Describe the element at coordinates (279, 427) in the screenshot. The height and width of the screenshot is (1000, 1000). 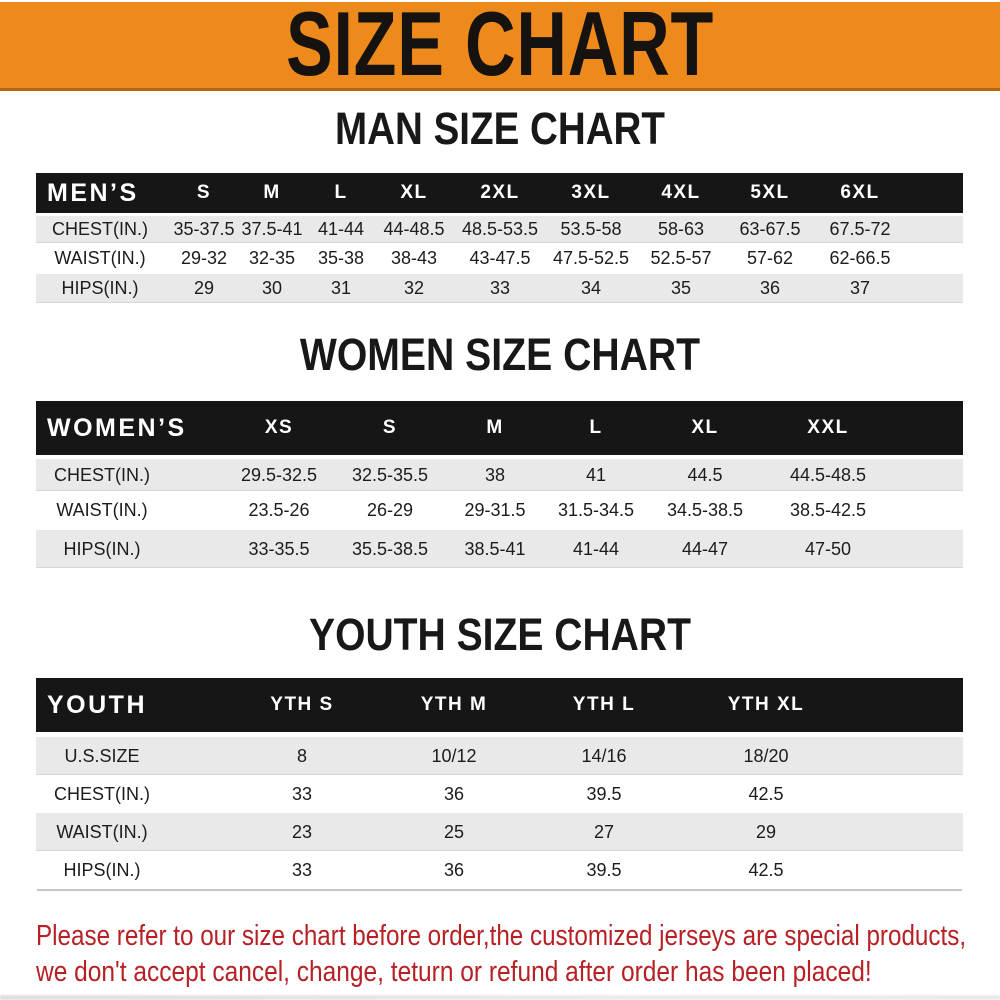
I see `size-column-header: XS` at that location.